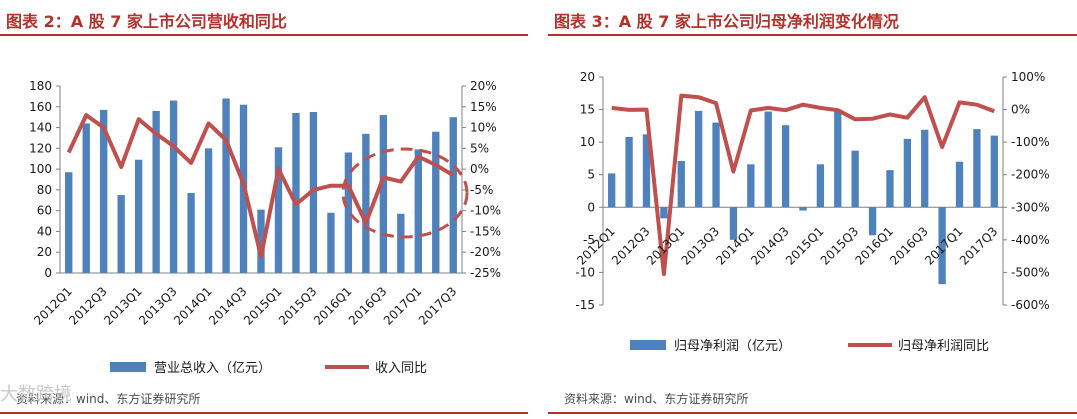  I want to click on y-right-tick-label: 100%, so click(1028, 77).